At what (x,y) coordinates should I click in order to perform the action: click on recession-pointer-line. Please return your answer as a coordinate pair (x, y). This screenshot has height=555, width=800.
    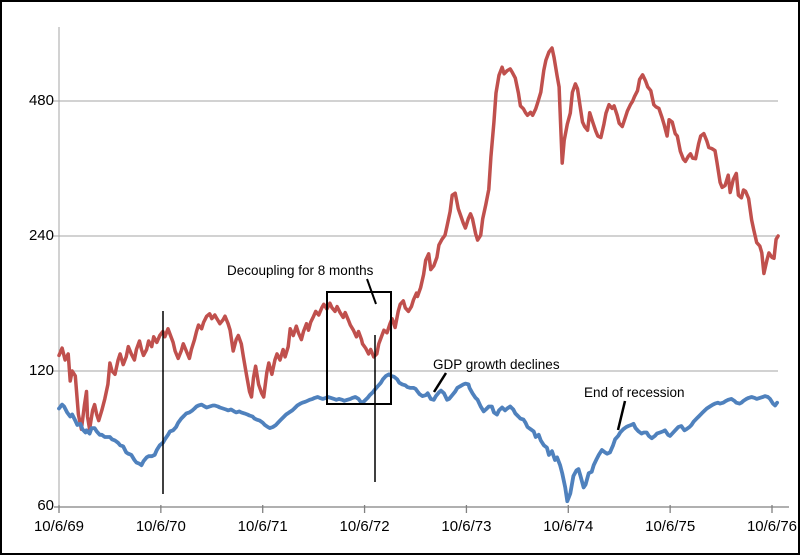
    Looking at the image, I should click on (621, 415).